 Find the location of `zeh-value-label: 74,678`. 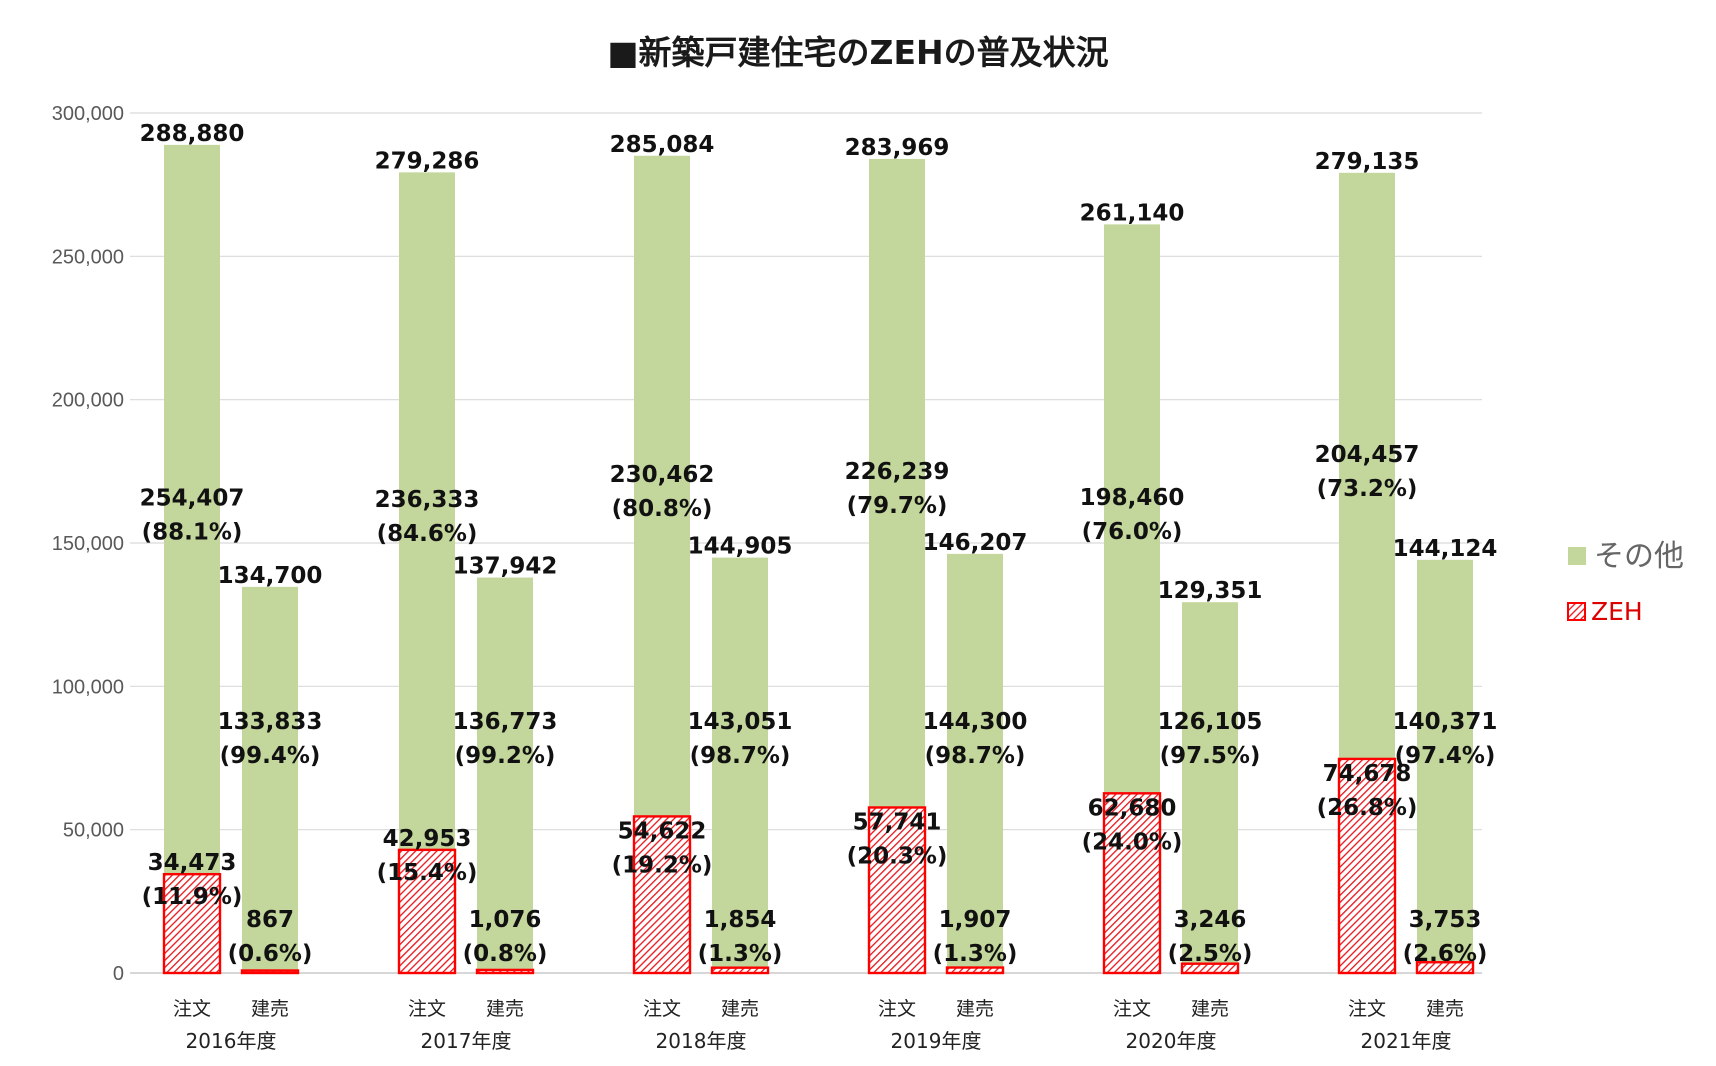

zeh-value-label: 74,678 is located at coordinates (1367, 774).